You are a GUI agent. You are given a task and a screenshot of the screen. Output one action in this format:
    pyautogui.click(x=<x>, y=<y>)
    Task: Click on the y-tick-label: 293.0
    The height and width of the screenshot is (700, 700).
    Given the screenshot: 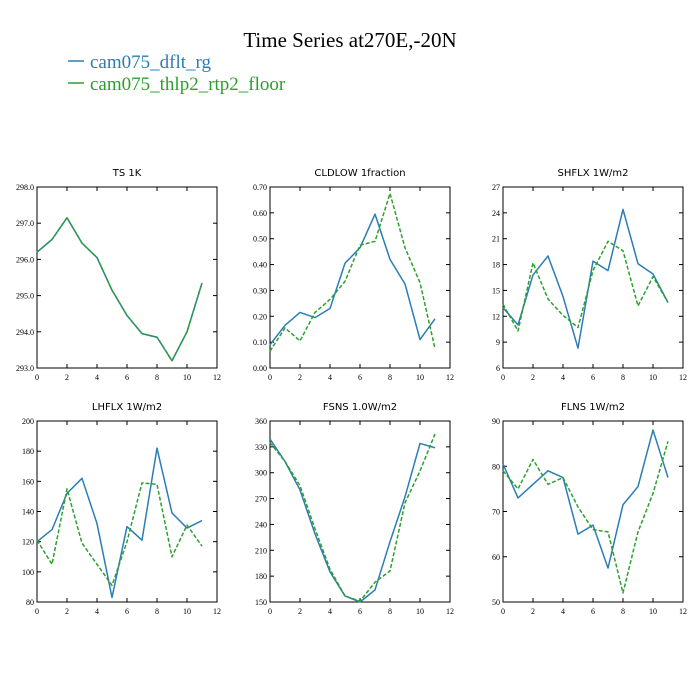 What is the action you would take?
    pyautogui.click(x=25, y=368)
    